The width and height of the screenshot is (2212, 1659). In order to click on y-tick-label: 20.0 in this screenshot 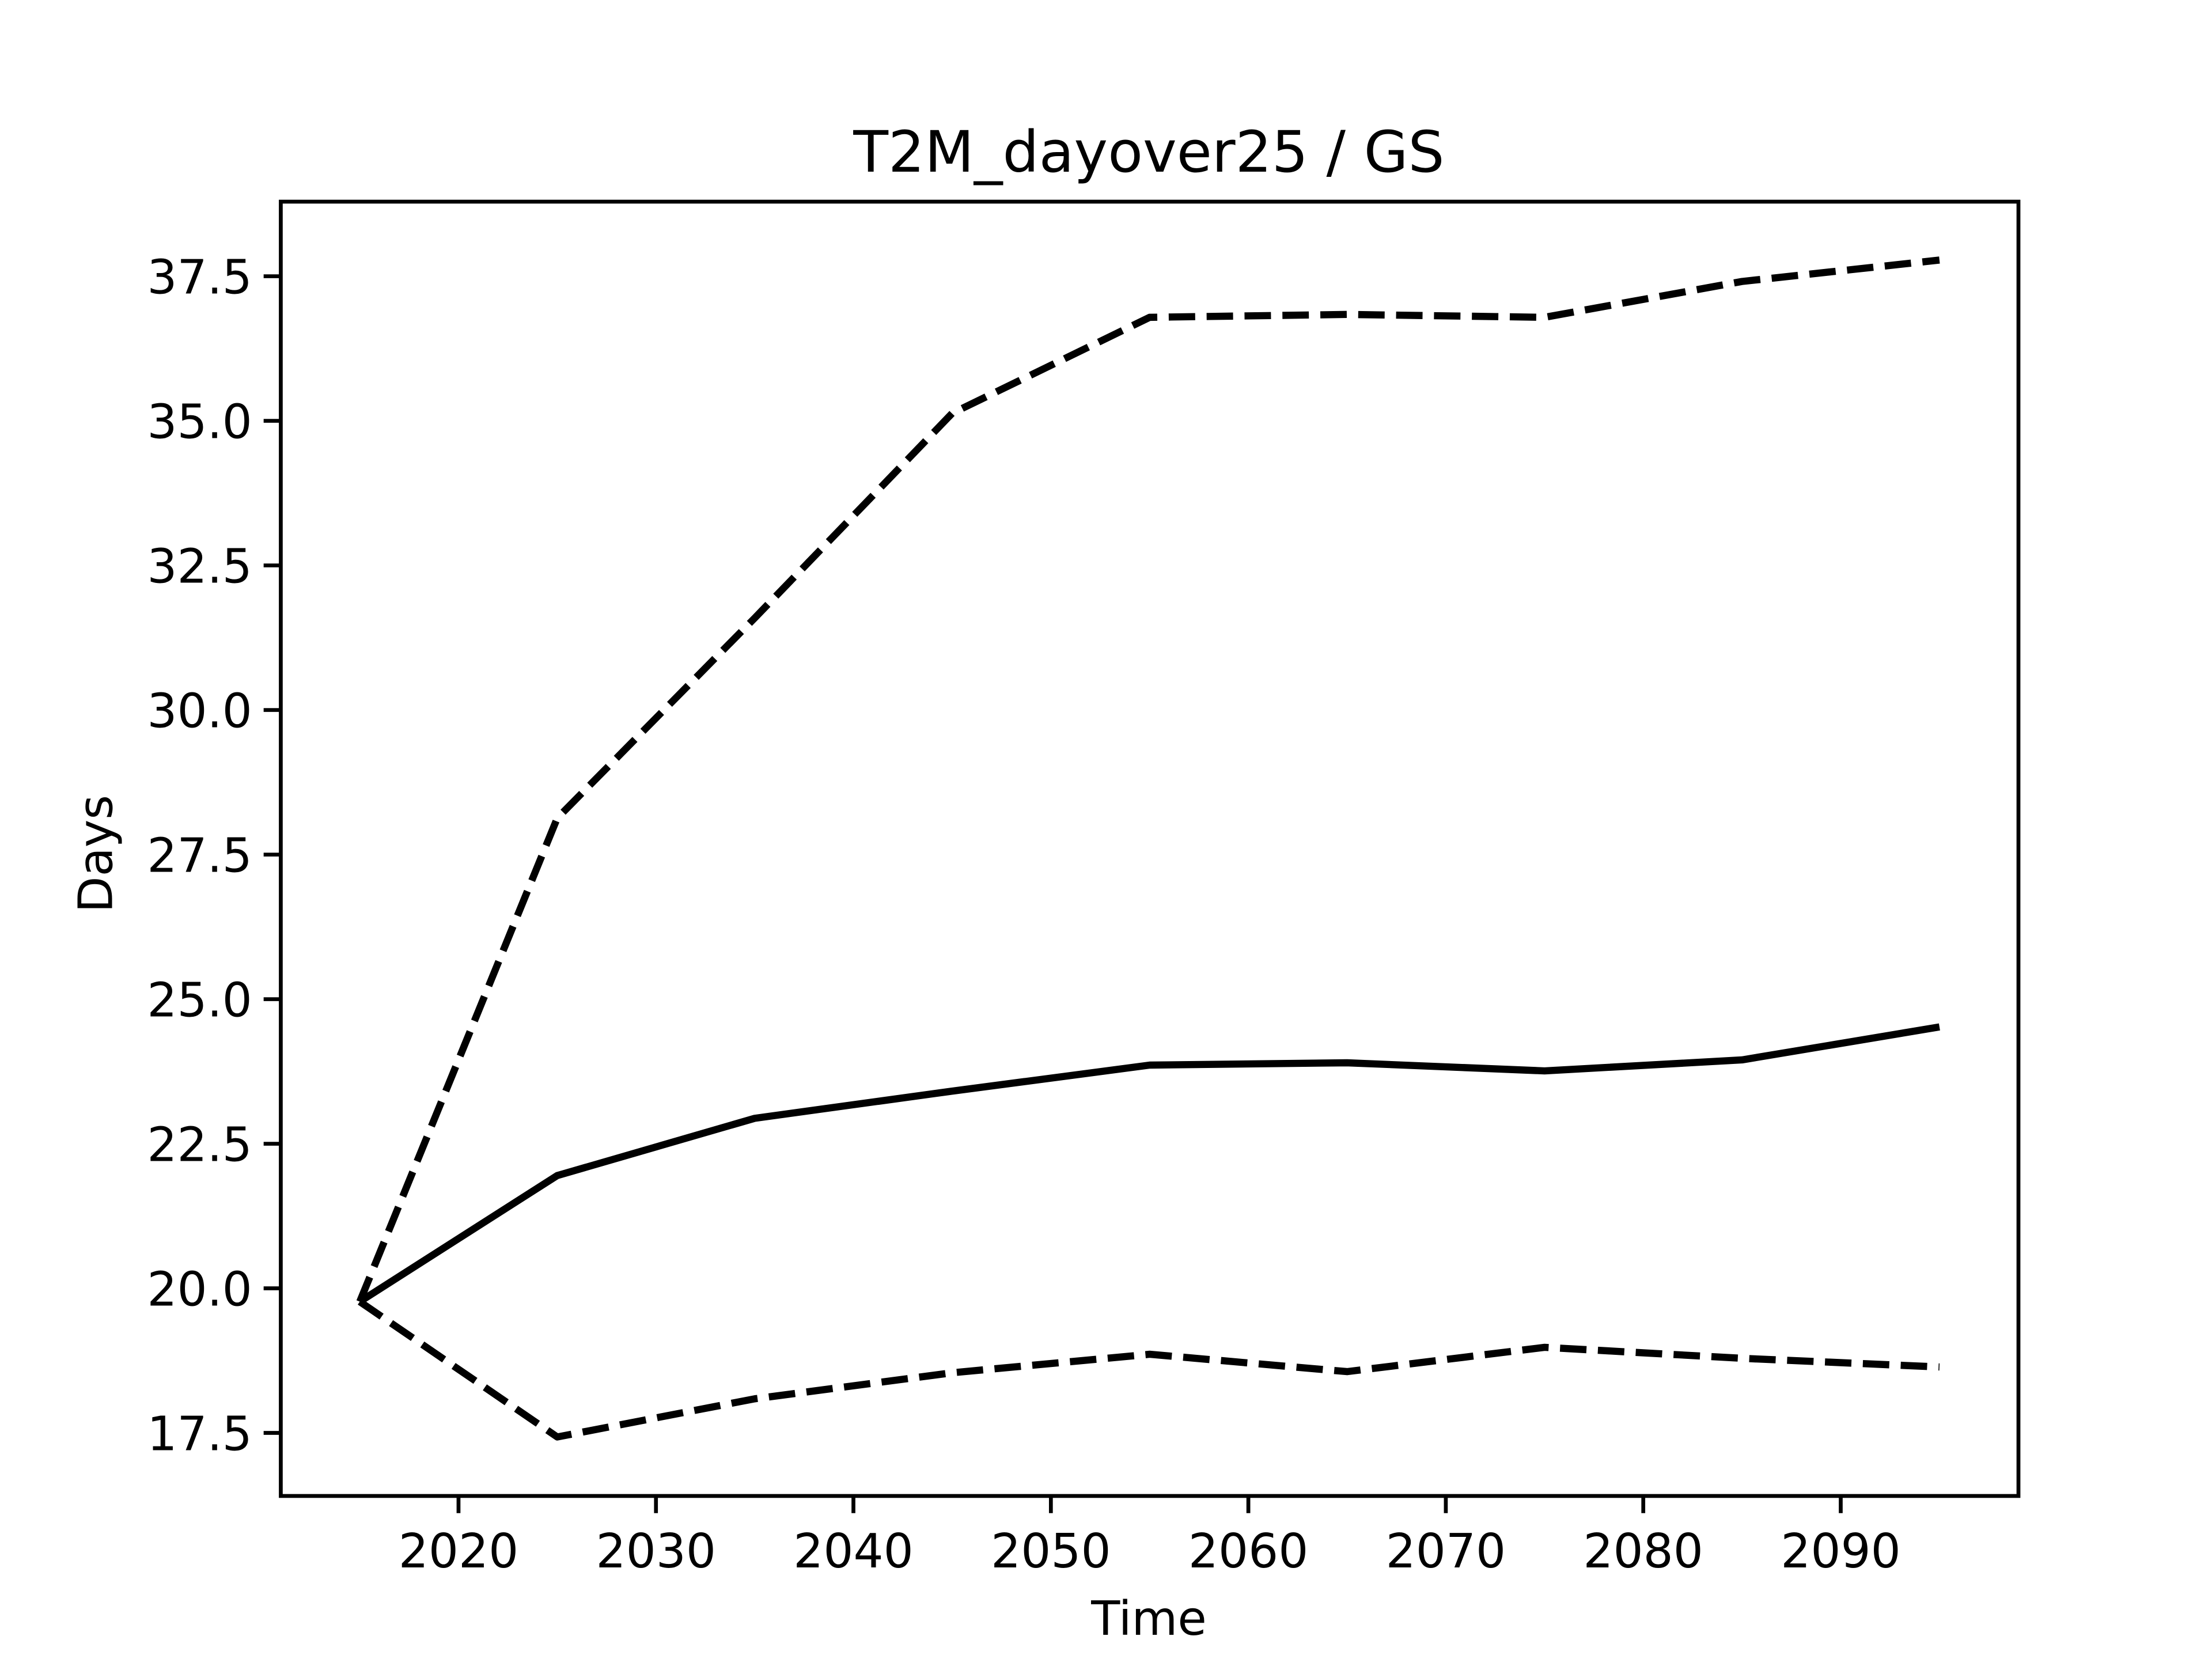, I will do `click(199, 1289)`.